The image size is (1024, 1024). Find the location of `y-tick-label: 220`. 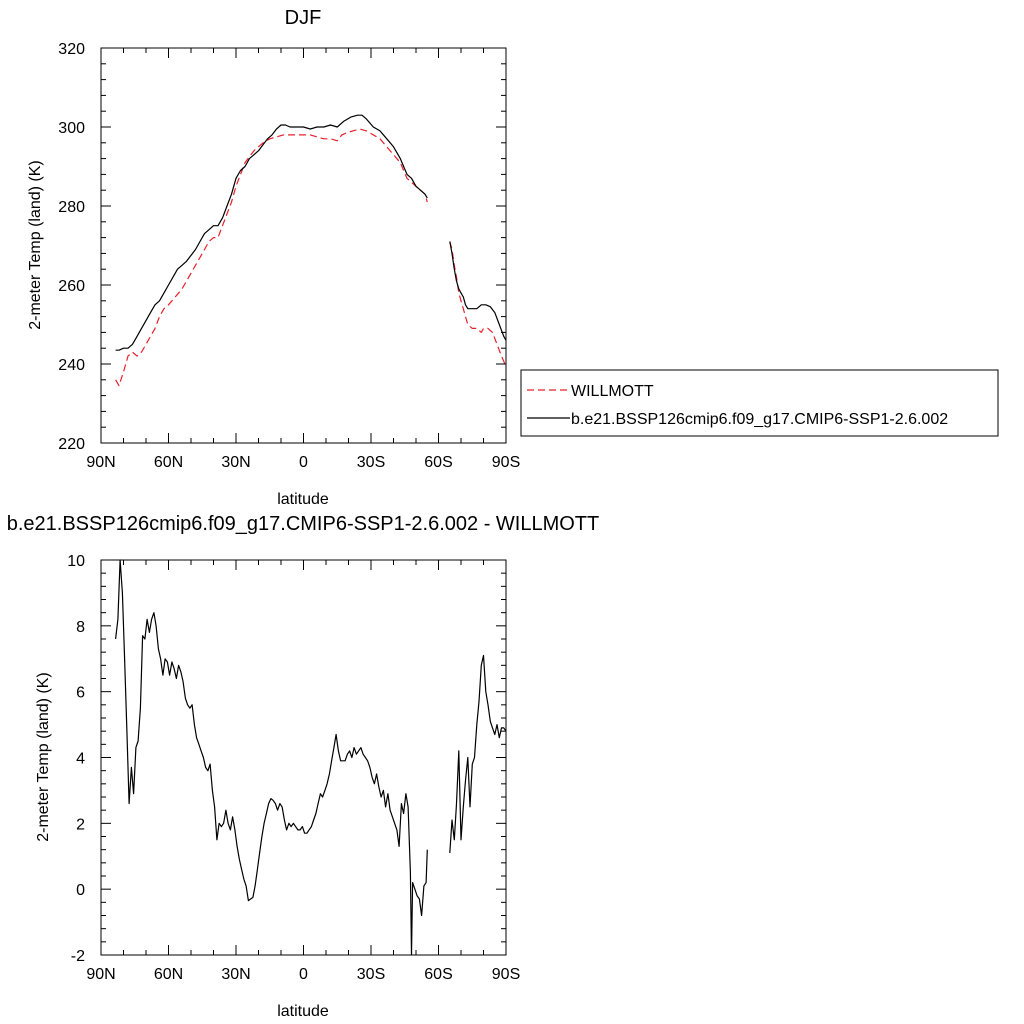

y-tick-label: 220 is located at coordinates (71, 444).